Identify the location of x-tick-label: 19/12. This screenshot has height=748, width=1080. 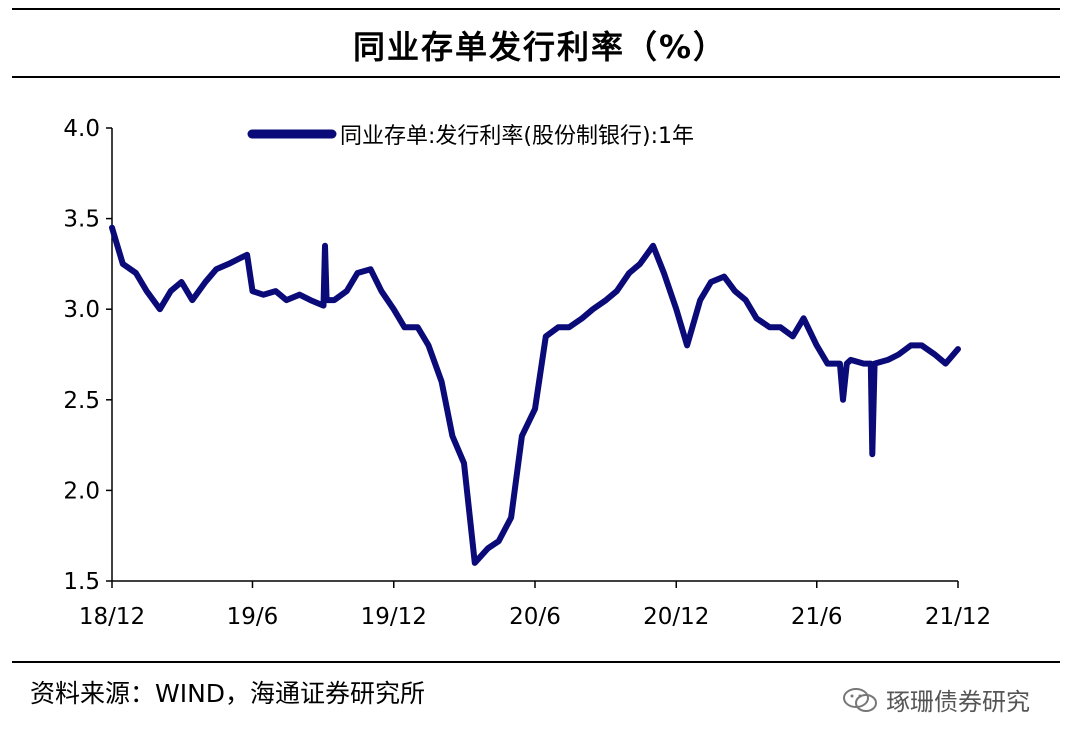
(394, 617).